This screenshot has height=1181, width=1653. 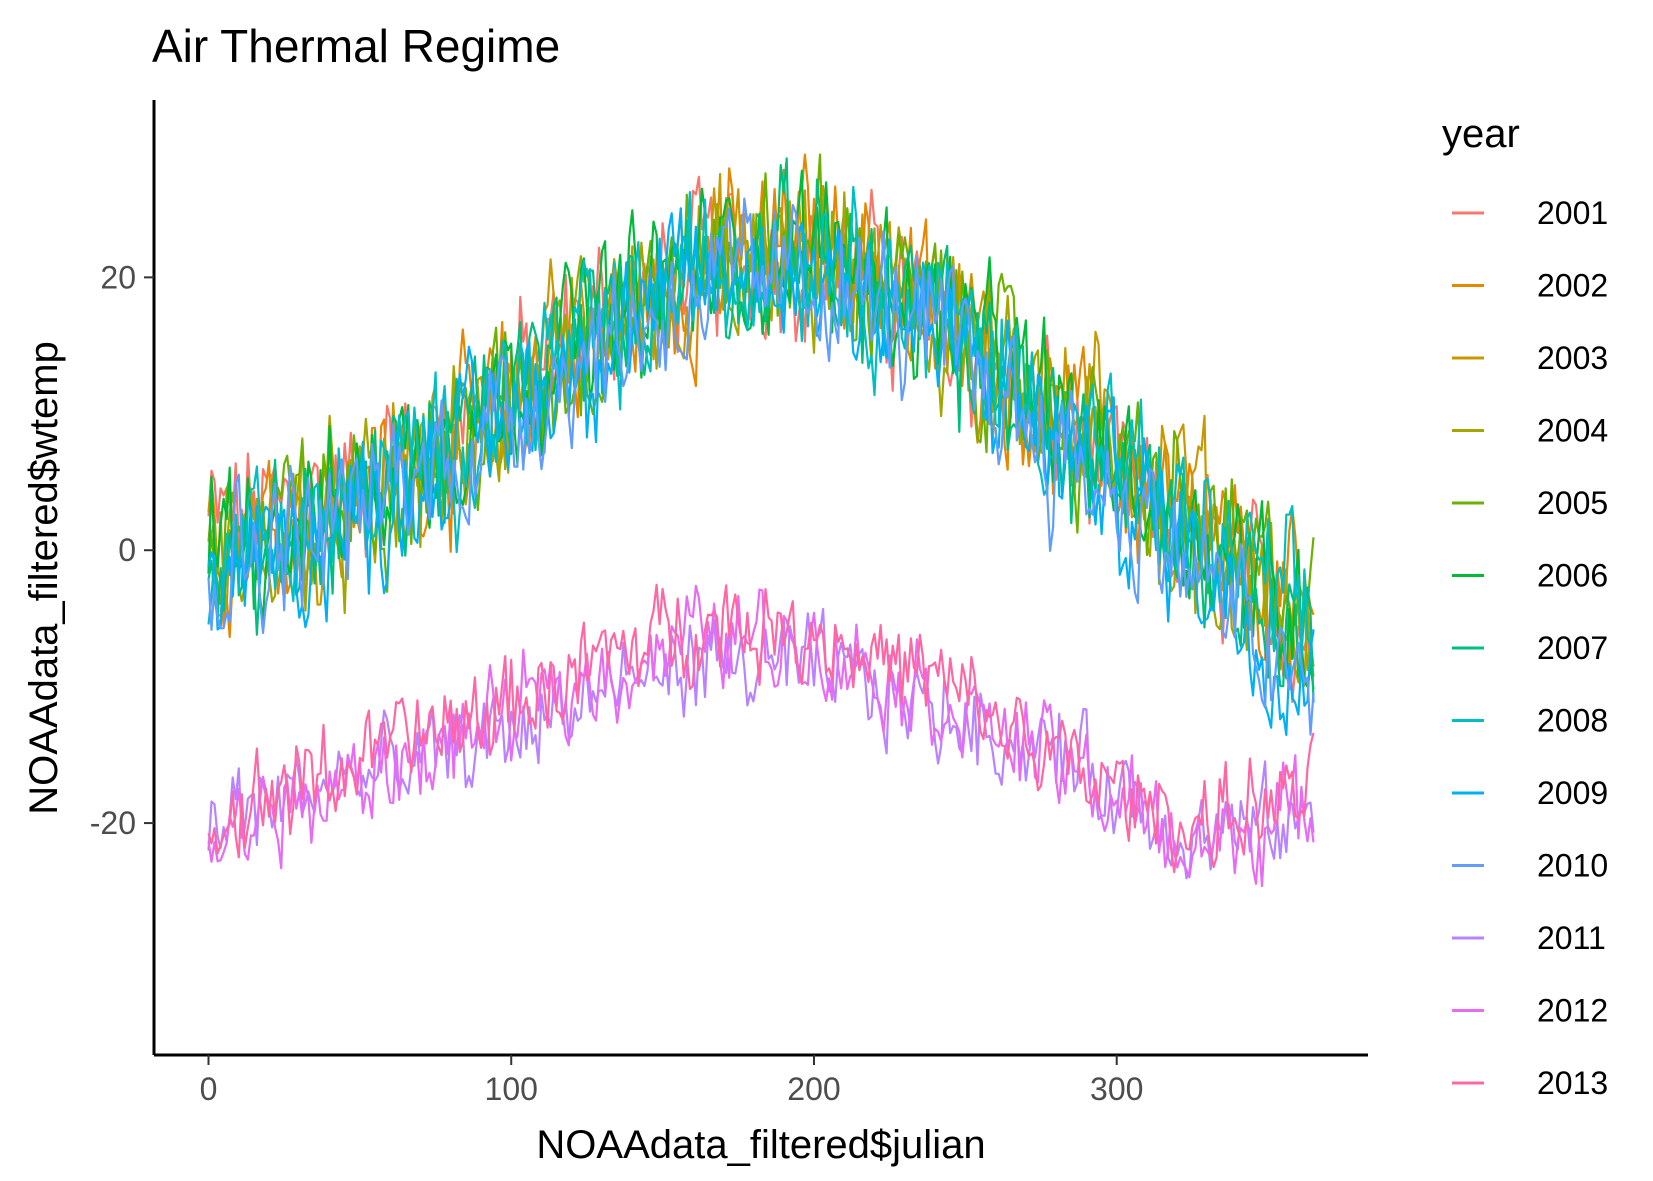 I want to click on x-tick-label: 300, so click(x=1116, y=1089).